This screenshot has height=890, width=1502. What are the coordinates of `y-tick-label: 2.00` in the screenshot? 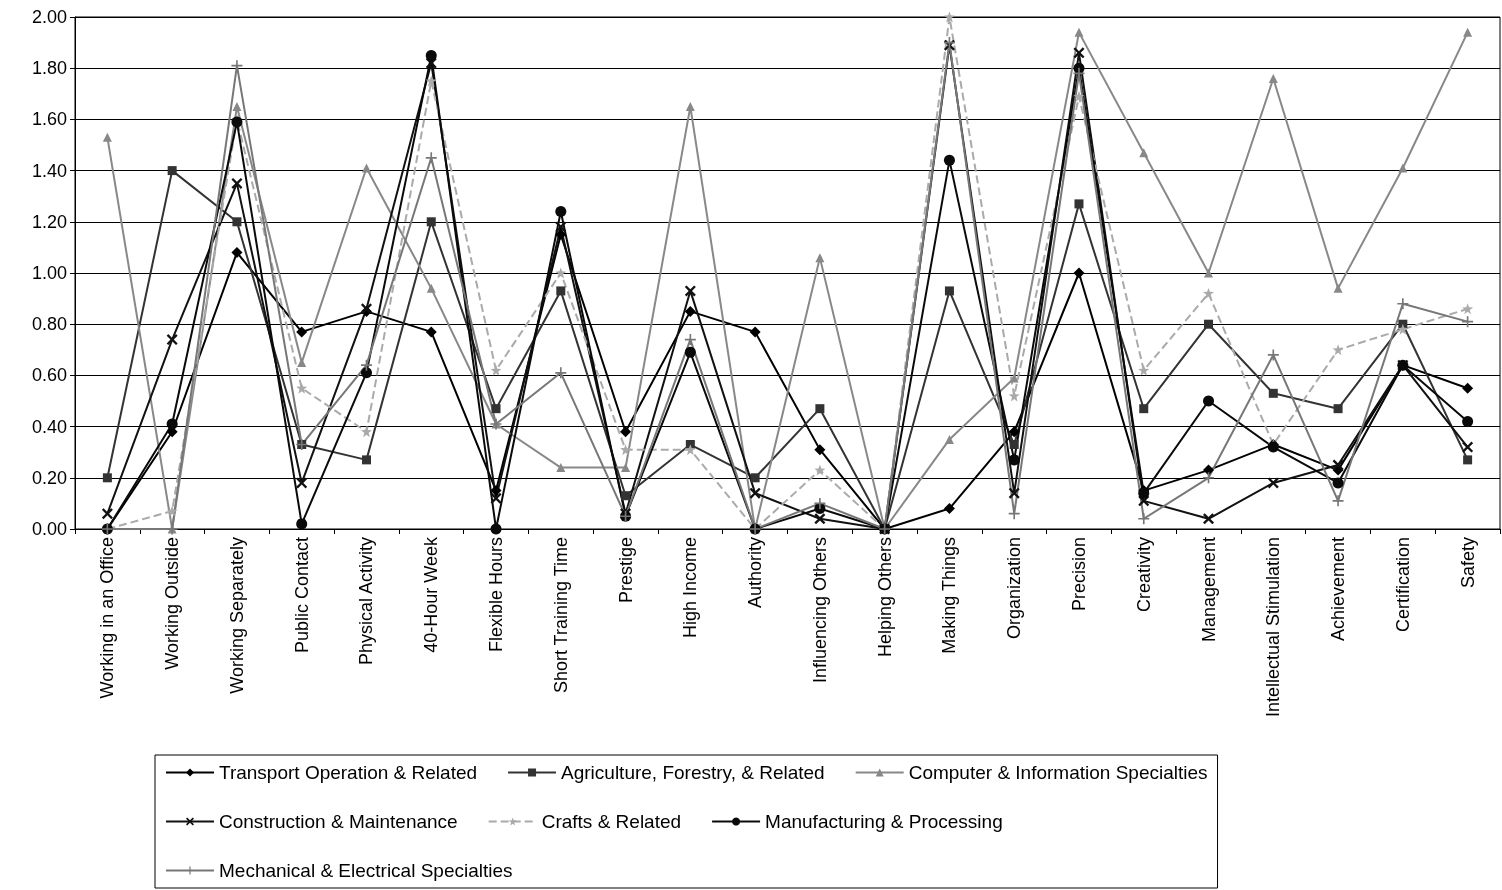 It's located at (49, 17).